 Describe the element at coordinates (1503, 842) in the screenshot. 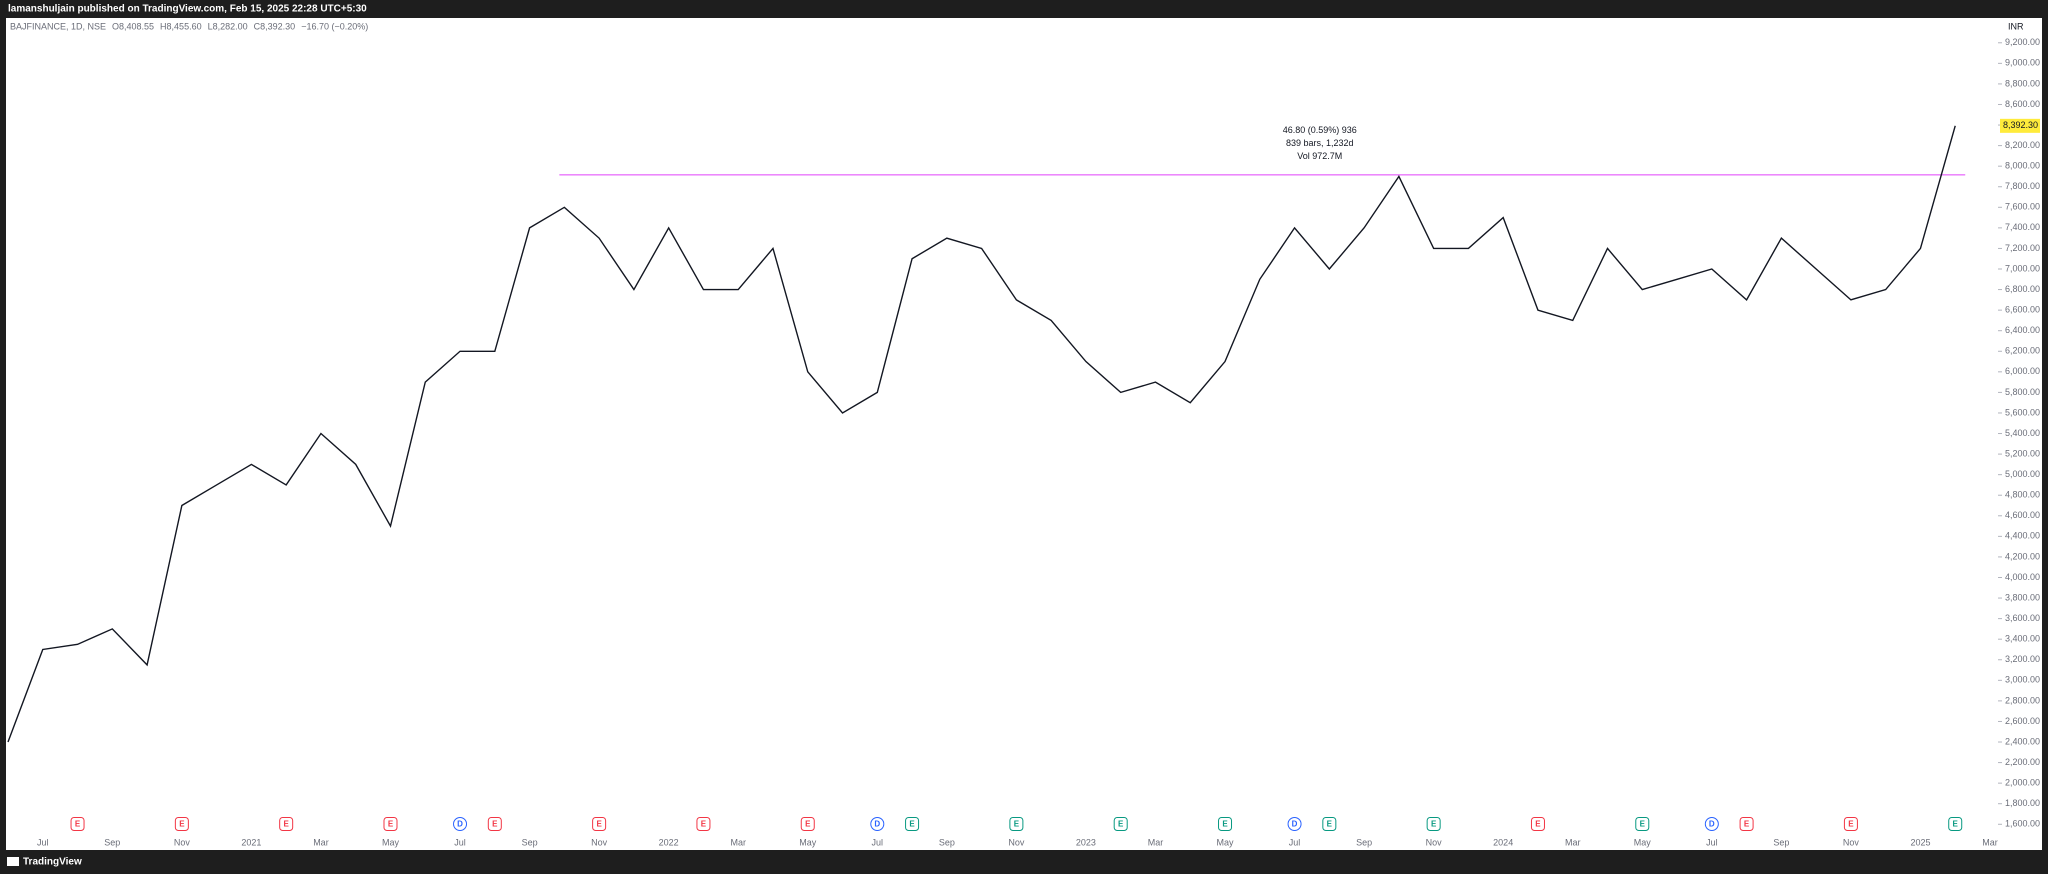

I see `x-tick-label: 2024` at that location.